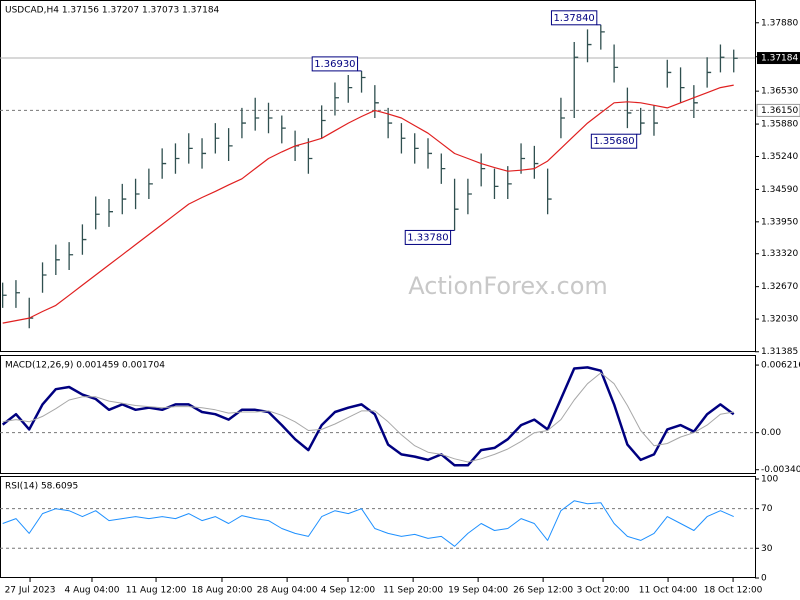  Describe the element at coordinates (156, 591) in the screenshot. I see `x-tick-label: 11 Aug 12:00` at that location.